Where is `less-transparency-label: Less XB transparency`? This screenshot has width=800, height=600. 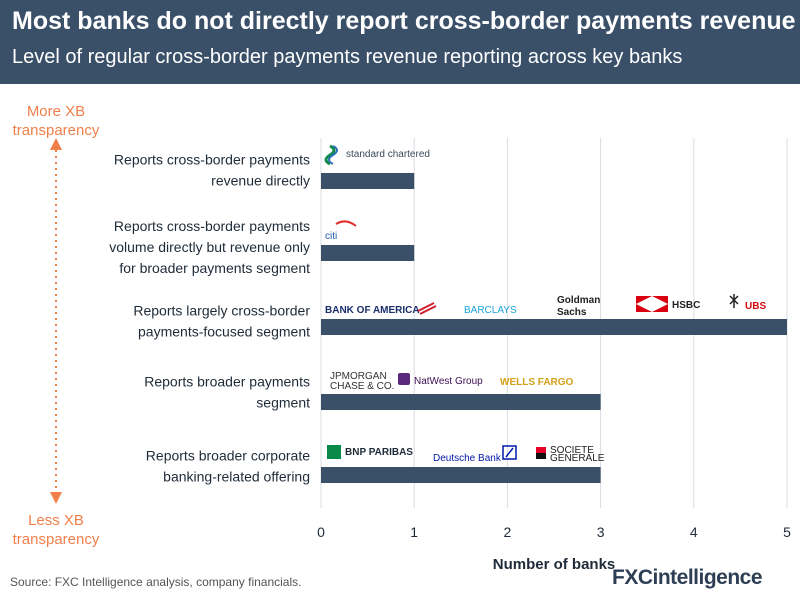
less-transparency-label: Less XB transparency is located at coordinates (56, 530).